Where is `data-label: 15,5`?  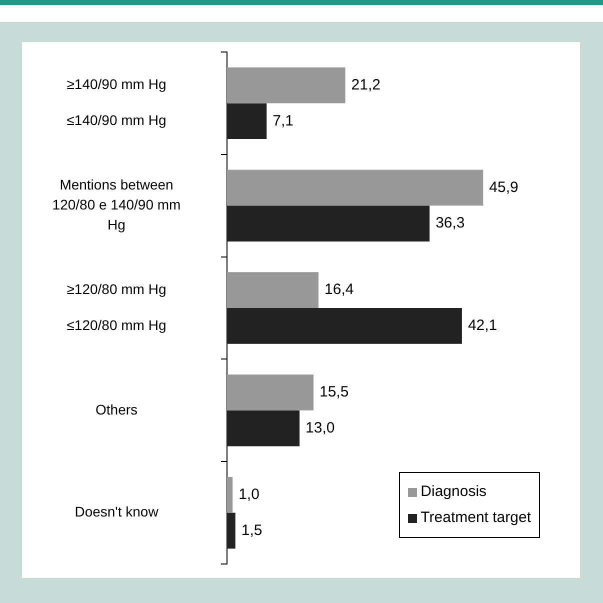 data-label: 15,5 is located at coordinates (334, 392).